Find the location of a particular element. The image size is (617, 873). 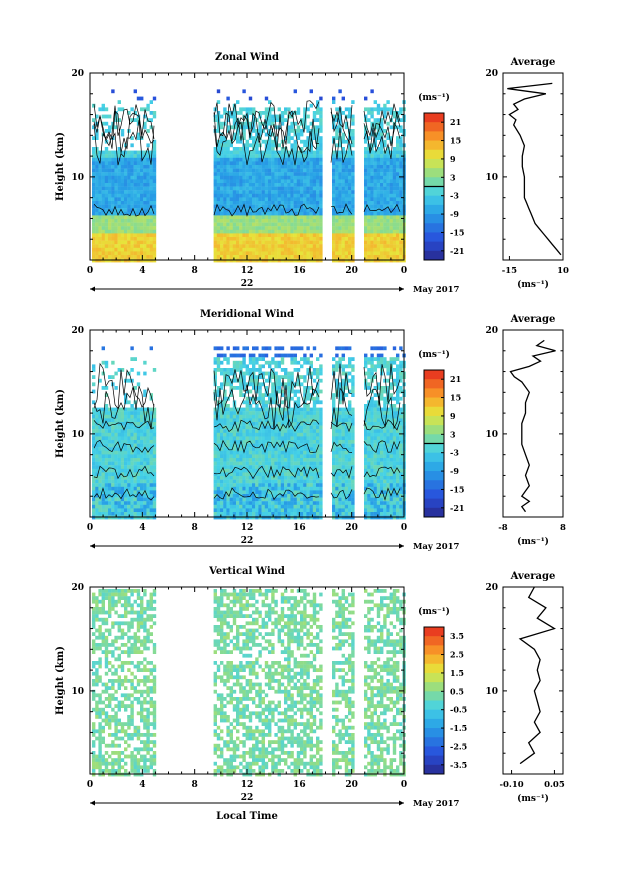

heatmap-cells is located at coordinates (249, 433).